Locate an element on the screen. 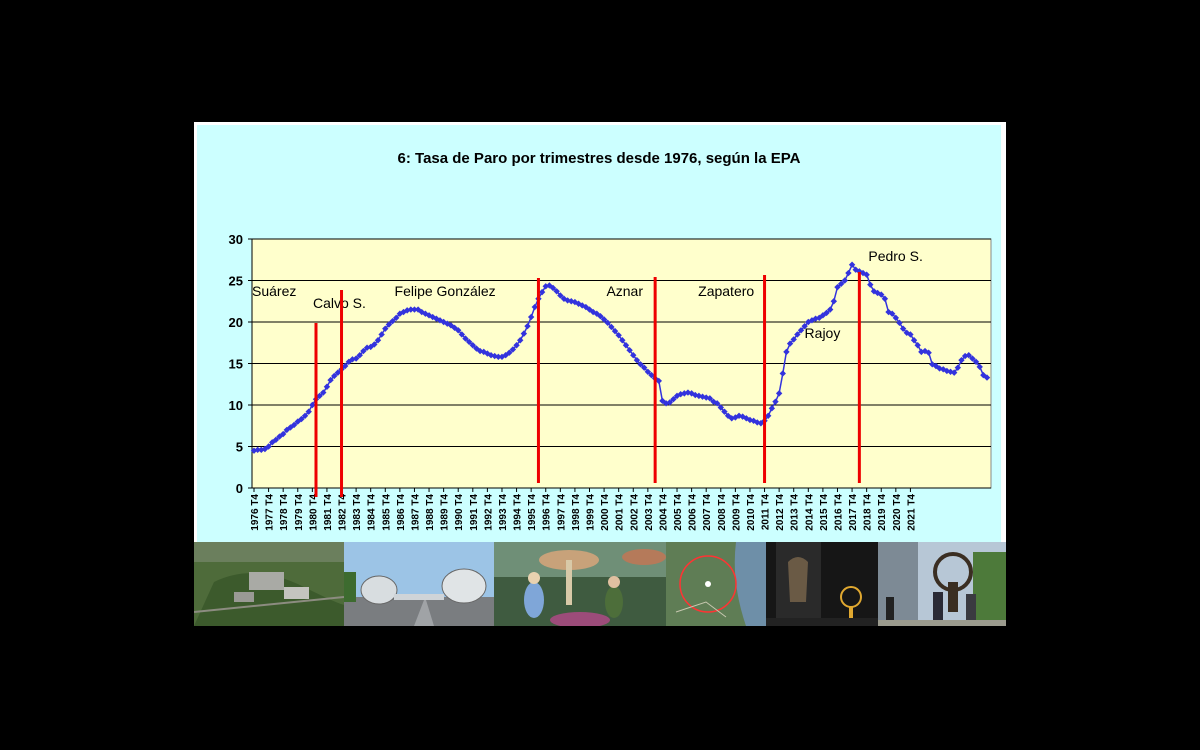 The image size is (1200, 750). x-tick-label: 2001 T4 is located at coordinates (620, 512).